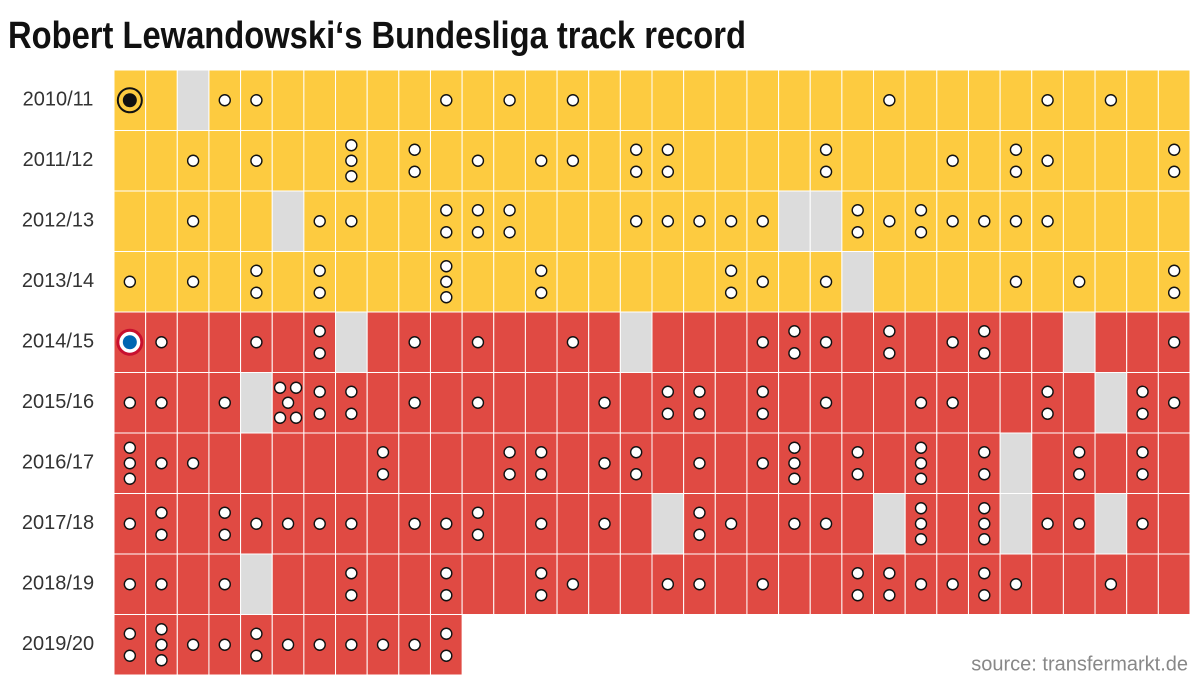 This screenshot has height=687, width=1200. I want to click on missed-cell, so click(193, 100).